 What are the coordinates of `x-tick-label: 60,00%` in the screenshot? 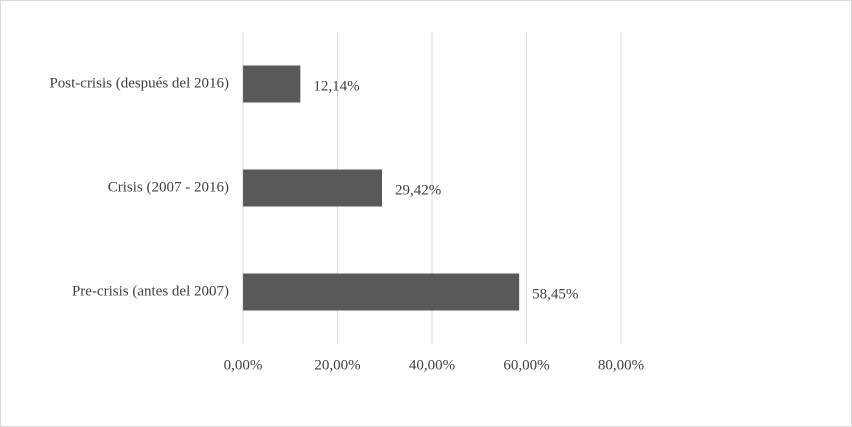 It's located at (526, 365).